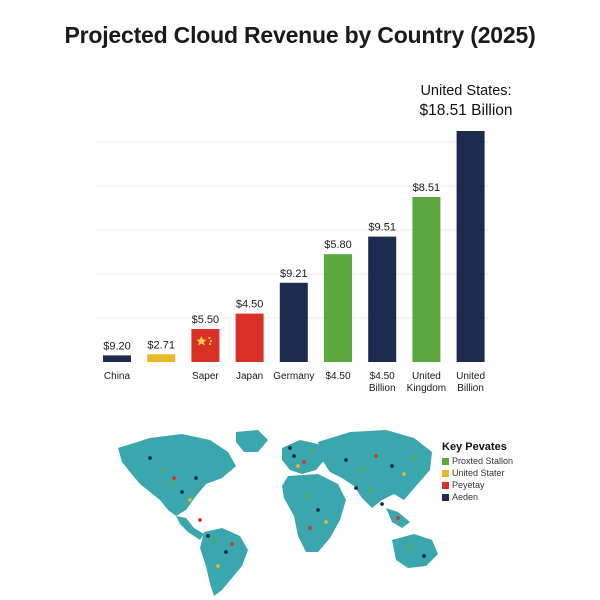 The image size is (600, 600). I want to click on world-landmass, so click(278, 513).